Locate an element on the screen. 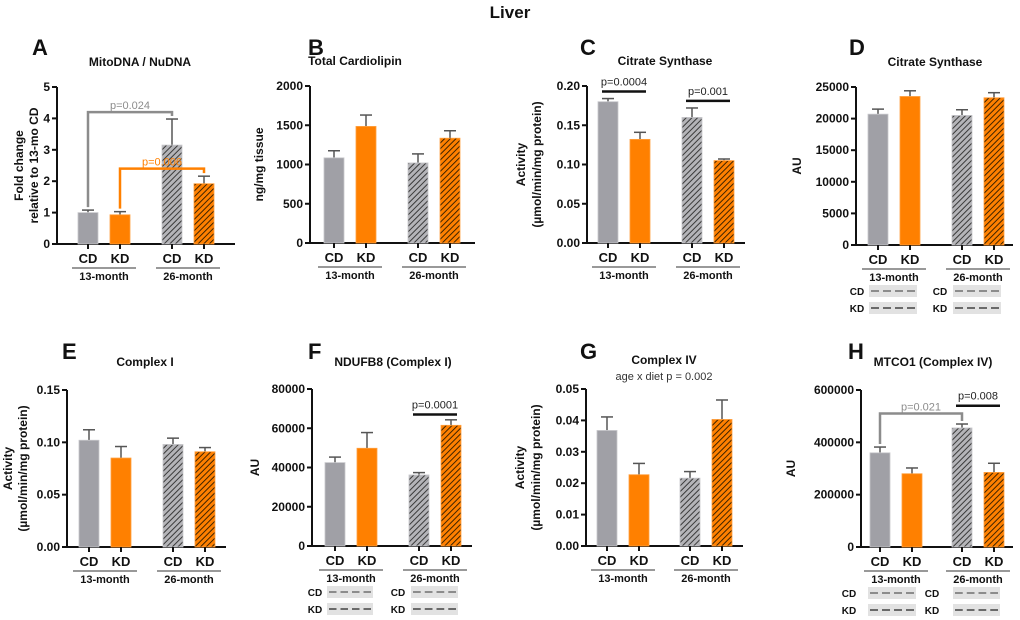 The image size is (1020, 620). y-axis-label: (µmol/min/mg protein) is located at coordinates (536, 467).